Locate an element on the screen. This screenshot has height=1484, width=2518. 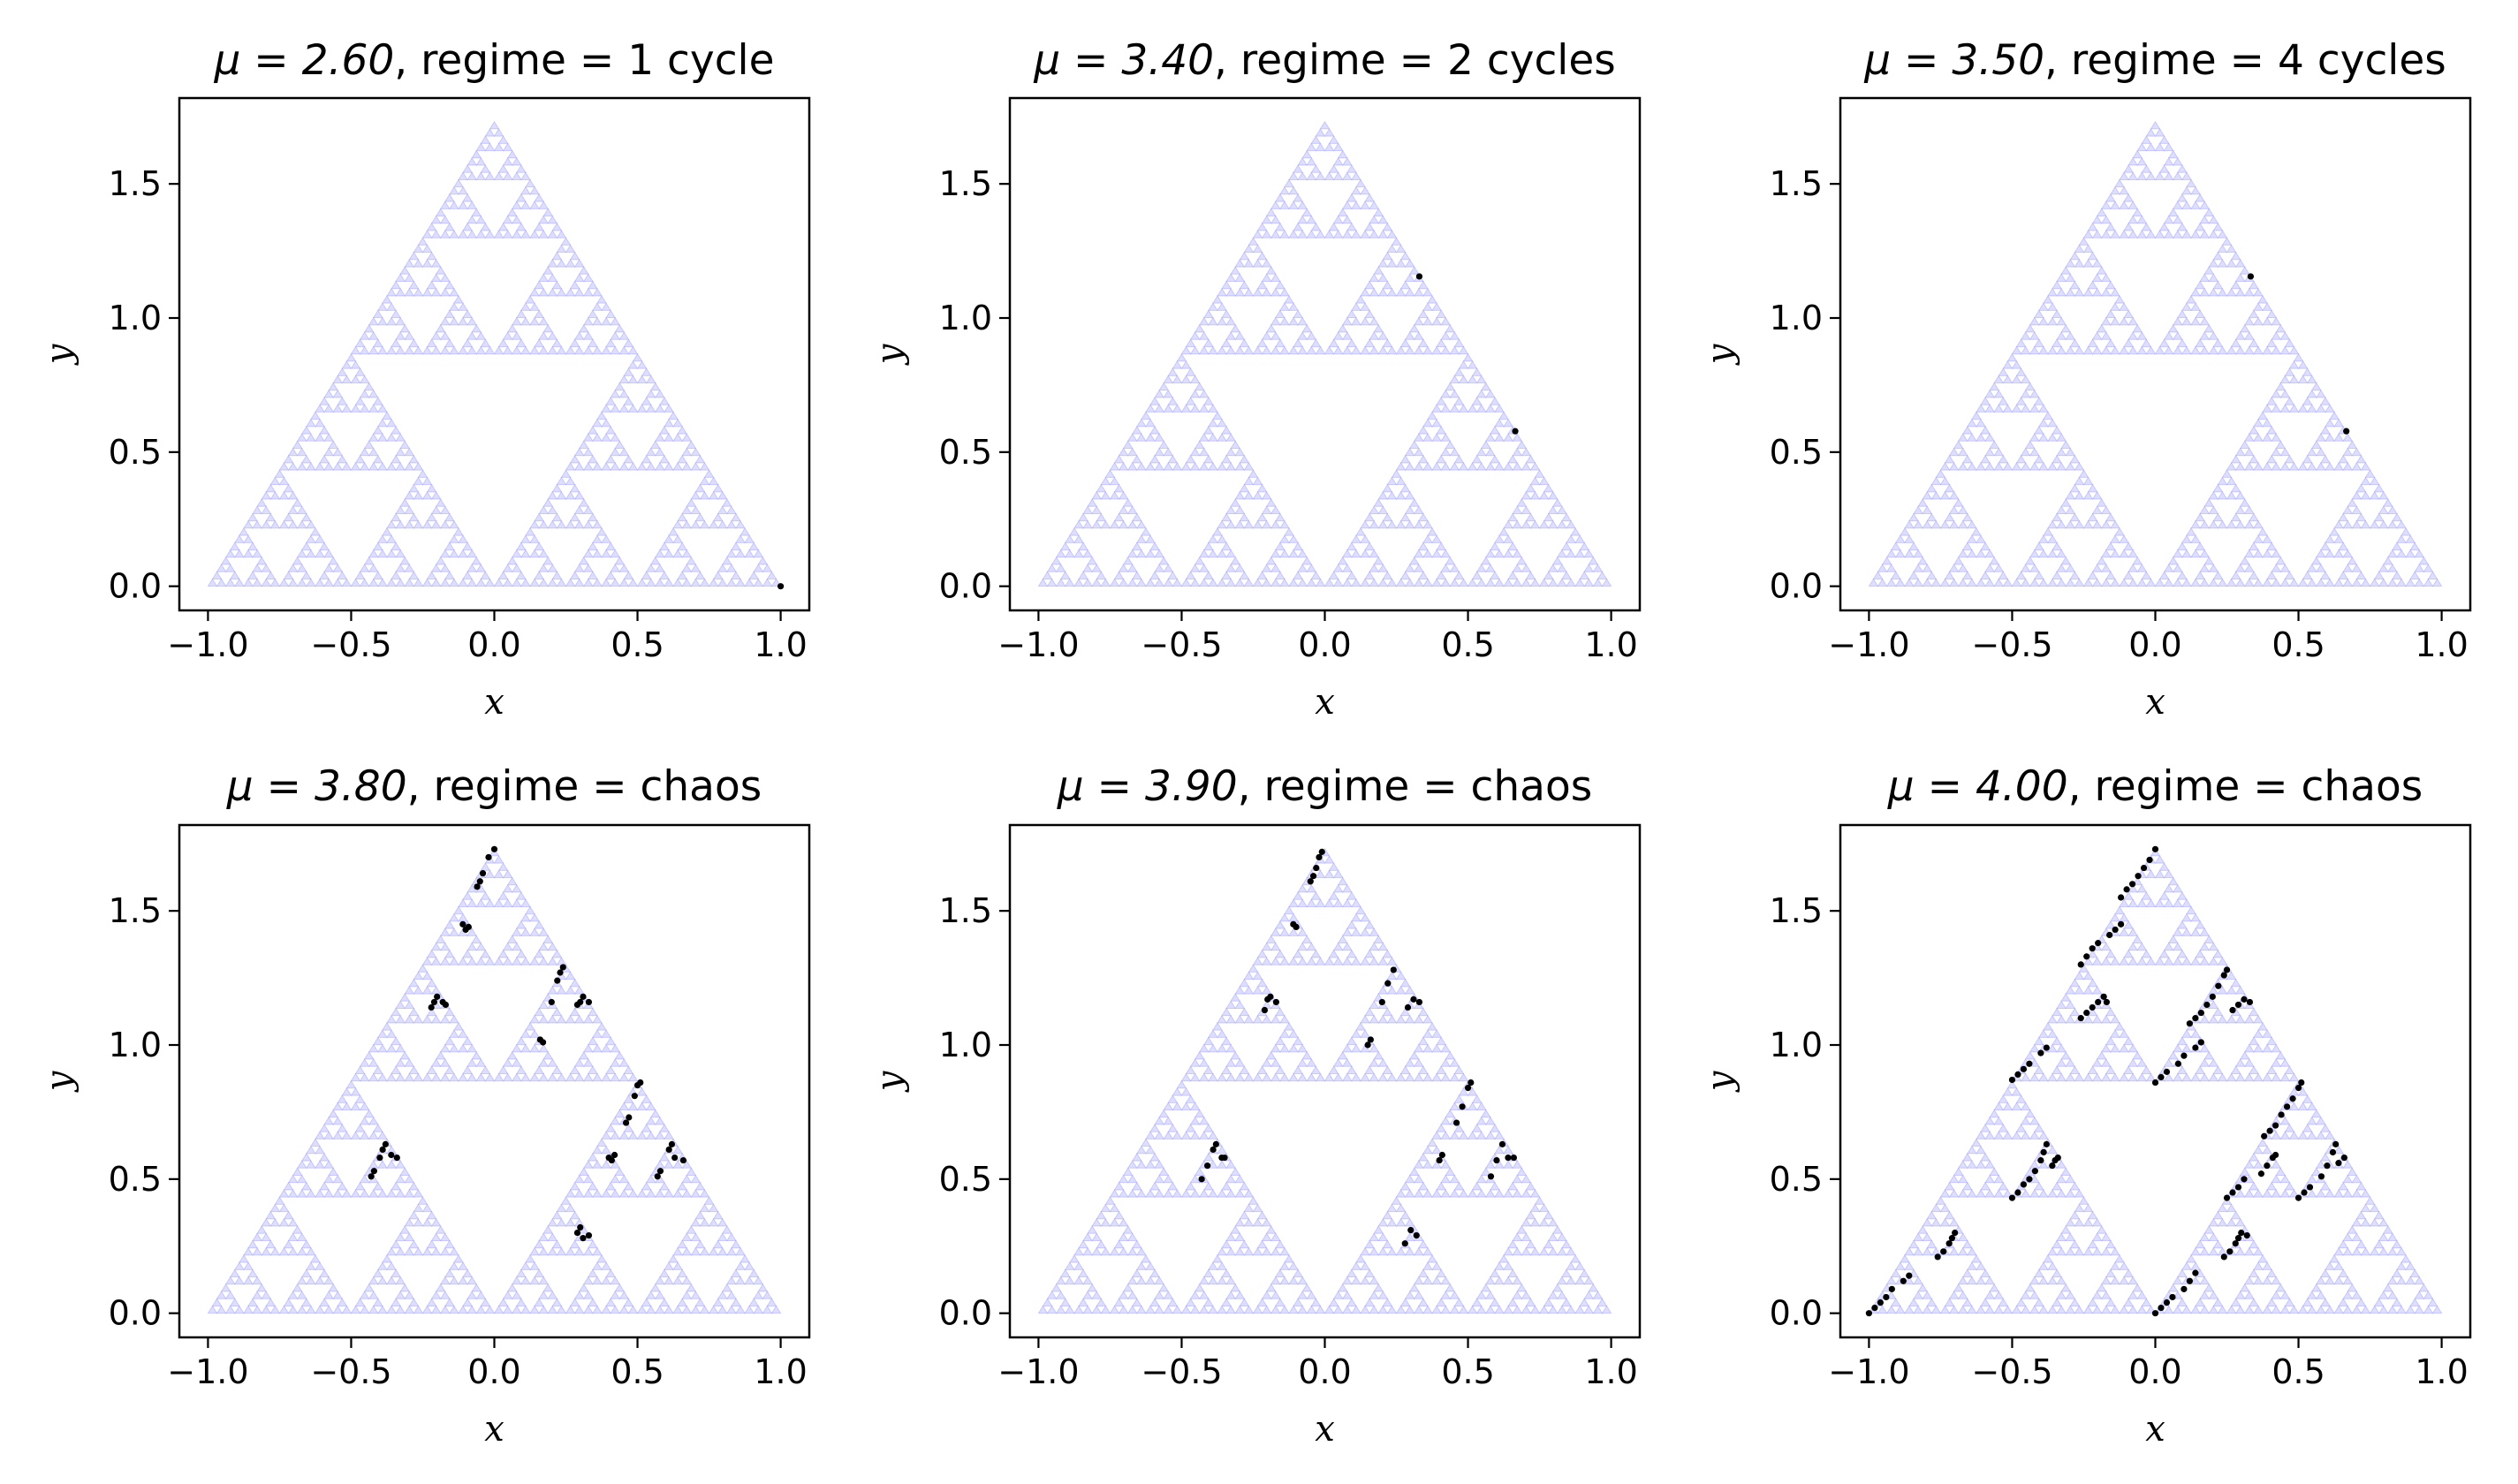
y-tick-label: 1.0 is located at coordinates (135, 318).